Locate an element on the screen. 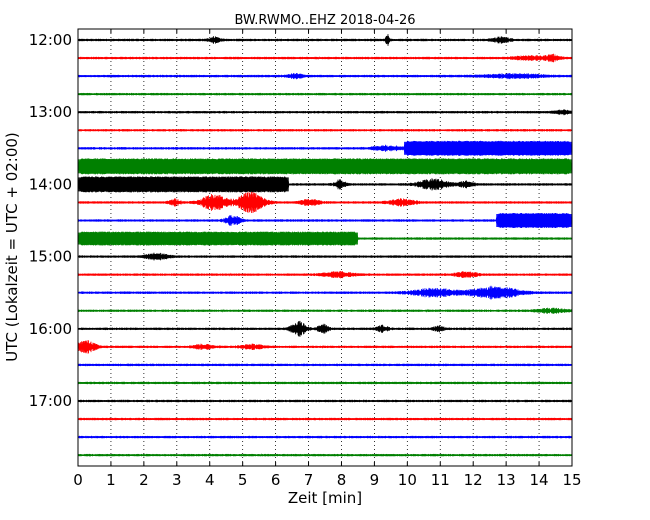 The width and height of the screenshot is (650, 520). x-tick-label: 6 is located at coordinates (276, 480).